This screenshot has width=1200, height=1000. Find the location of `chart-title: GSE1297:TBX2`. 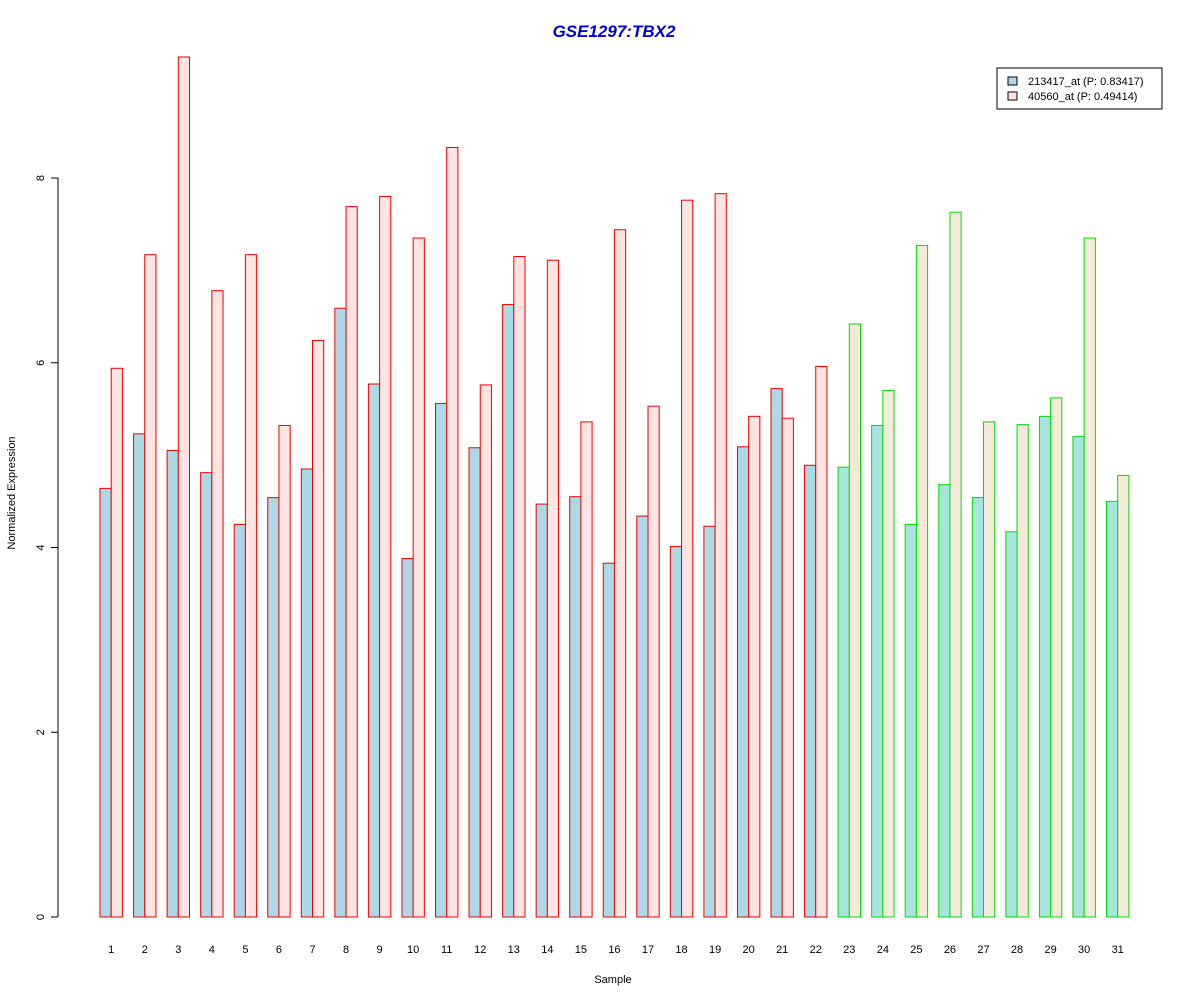

chart-title: GSE1297:TBX2 is located at coordinates (614, 31).